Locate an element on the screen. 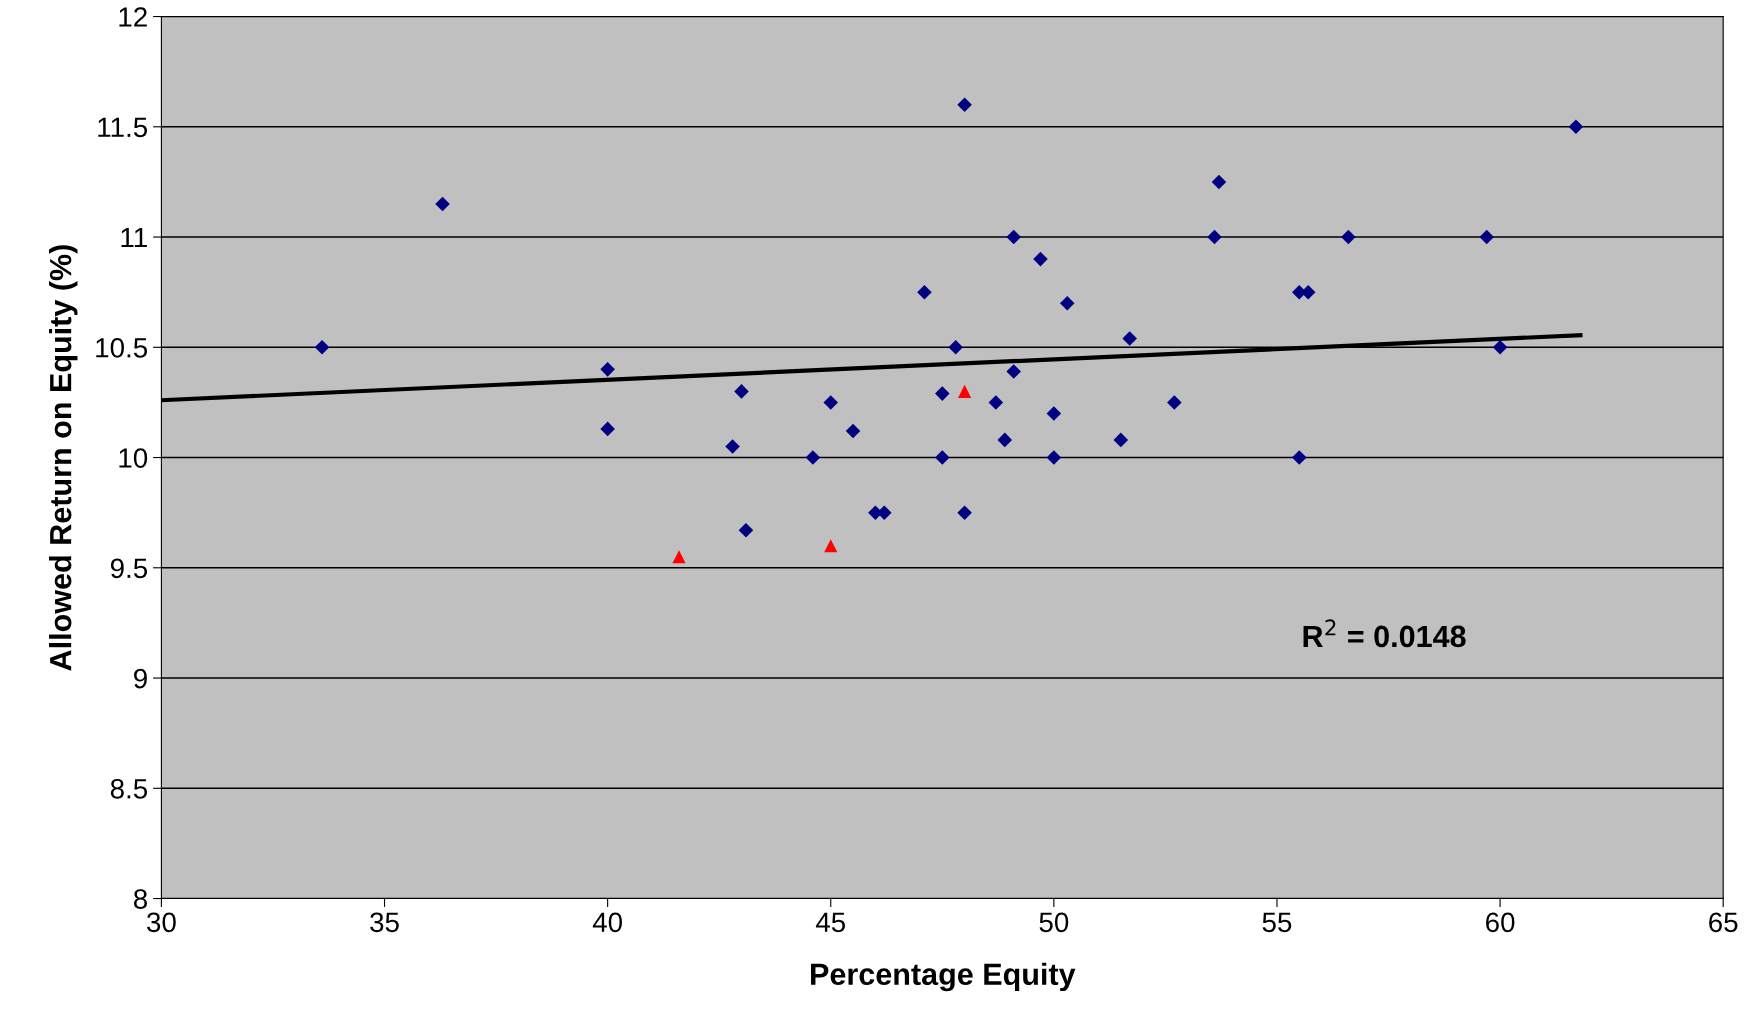 This screenshot has height=1034, width=1745. x-axis-title: Percentage Equity is located at coordinates (943, 977).